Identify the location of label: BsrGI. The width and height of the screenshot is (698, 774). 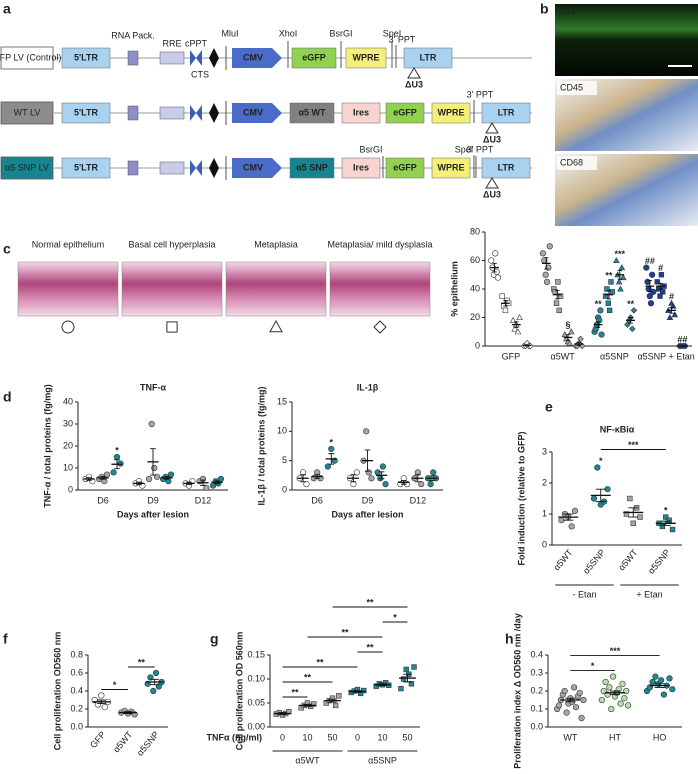
(340, 33).